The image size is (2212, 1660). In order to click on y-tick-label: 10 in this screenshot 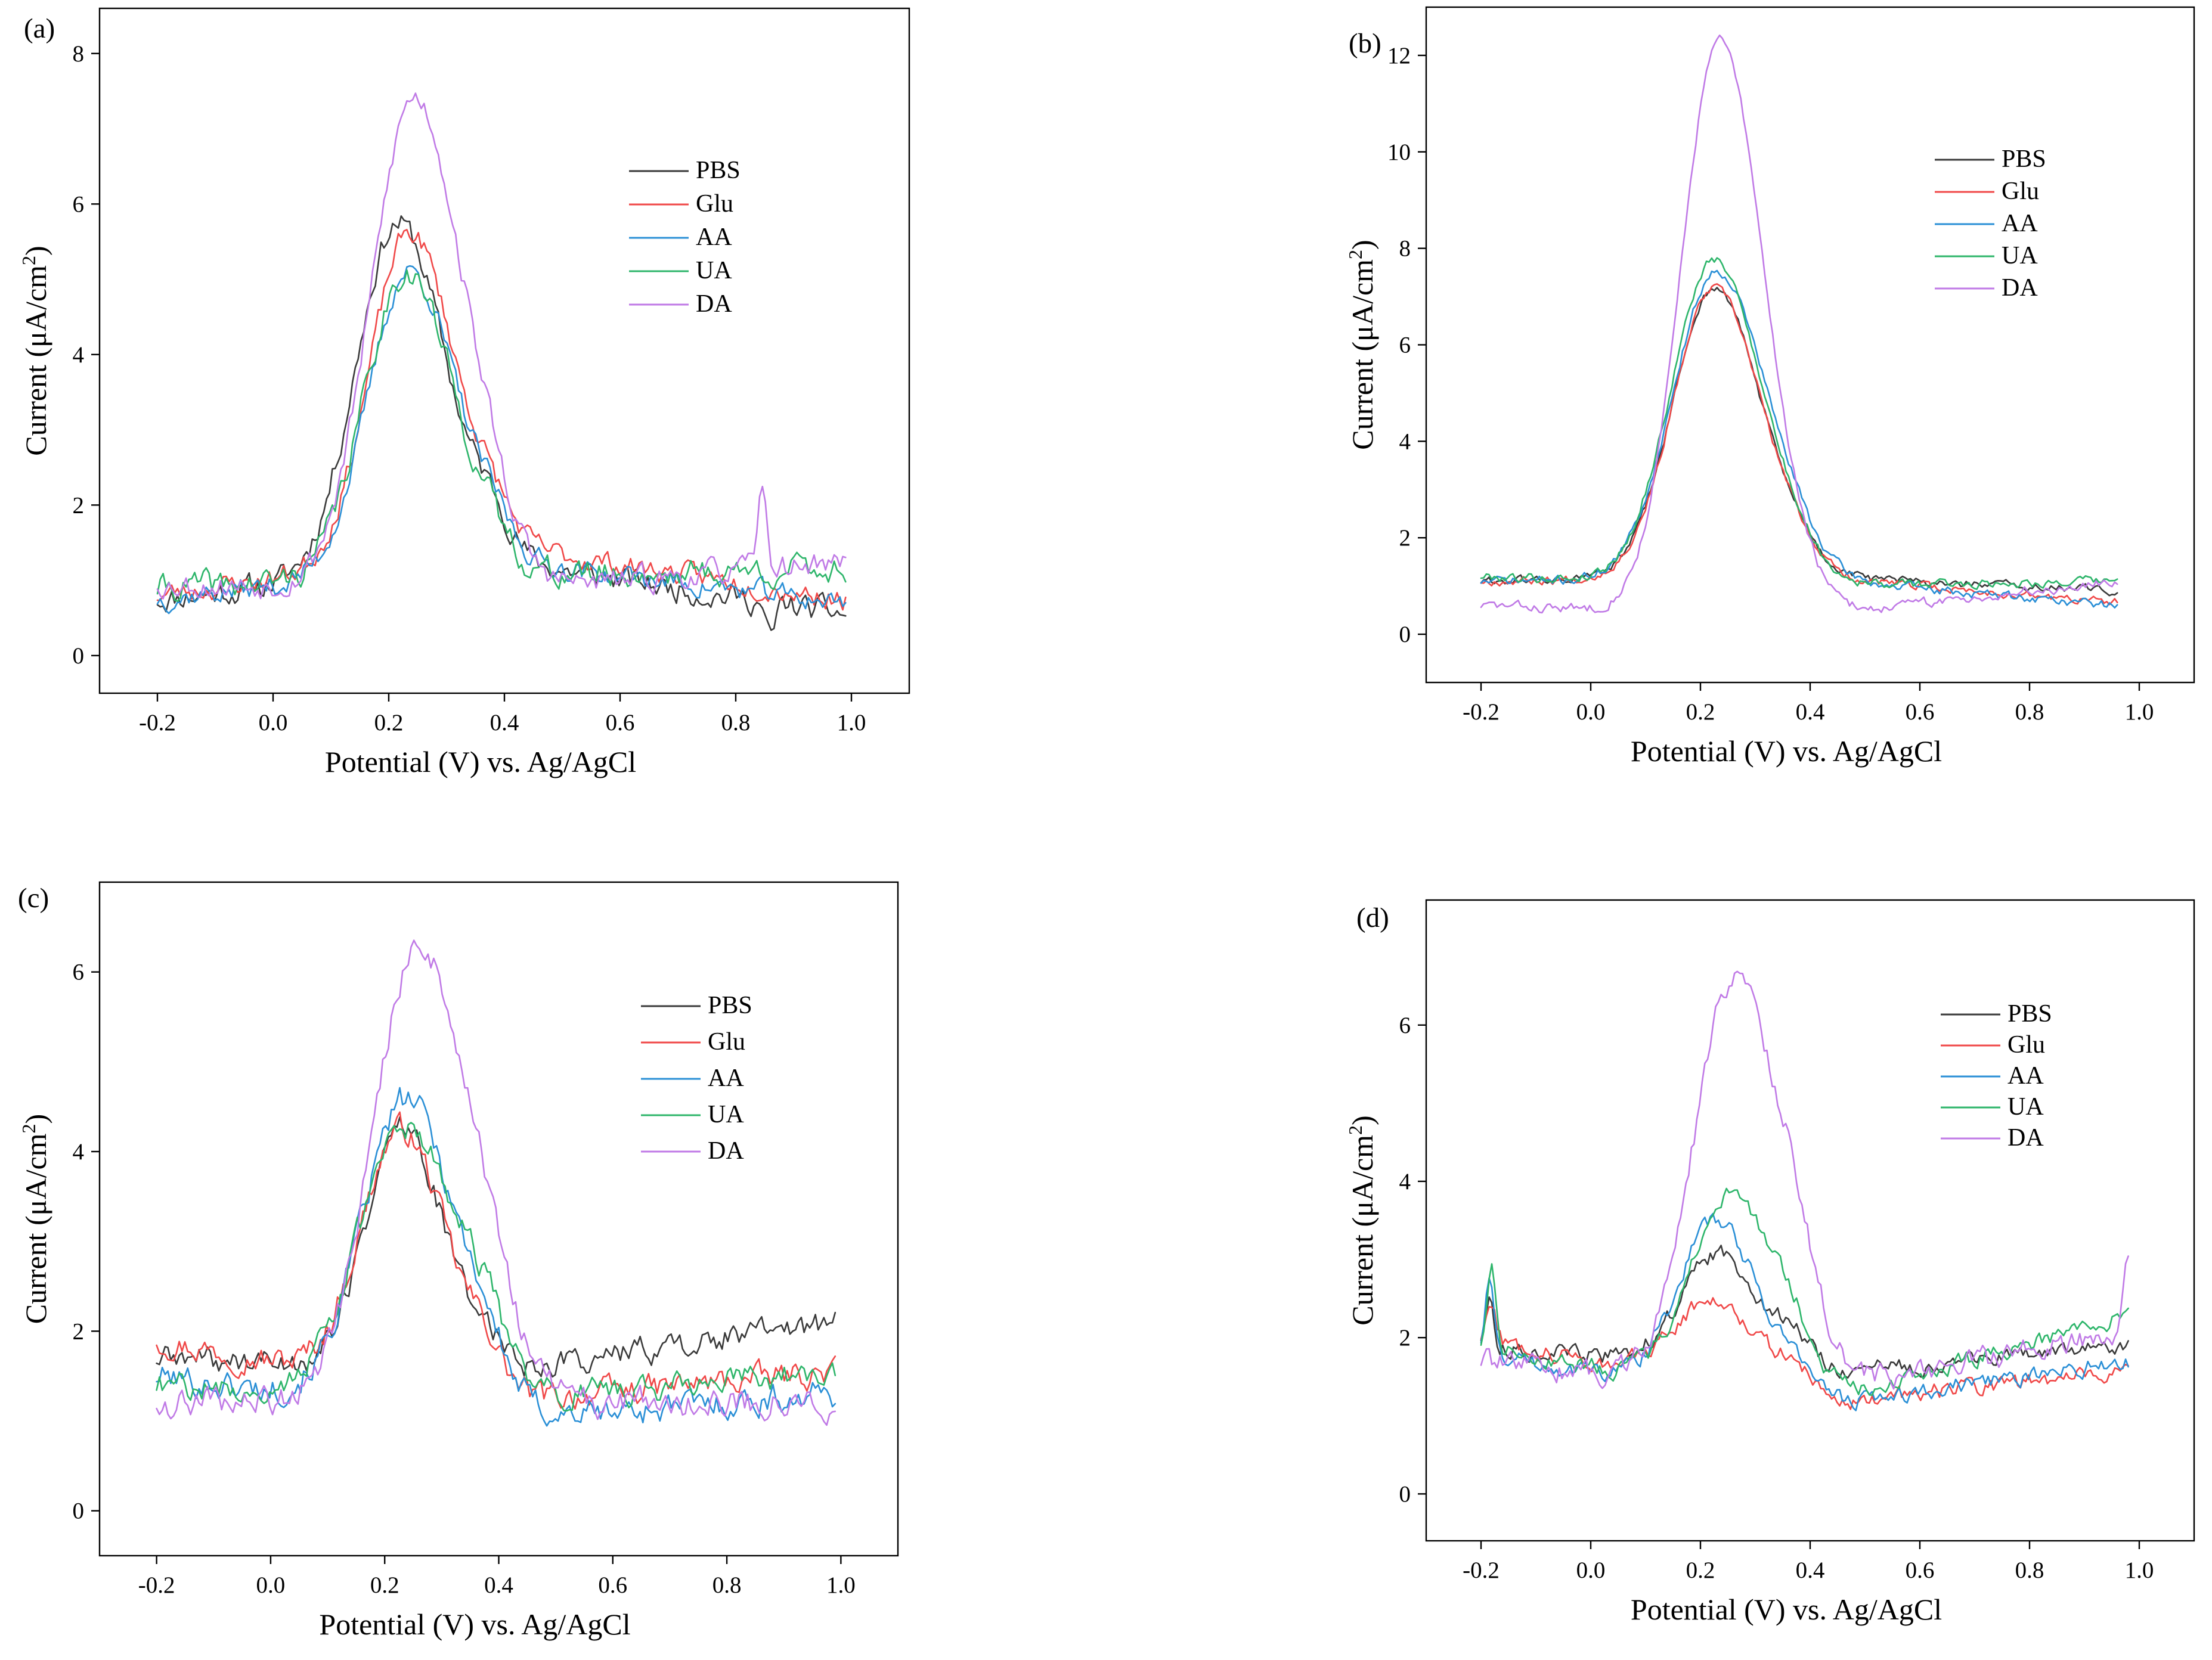, I will do `click(1399, 152)`.